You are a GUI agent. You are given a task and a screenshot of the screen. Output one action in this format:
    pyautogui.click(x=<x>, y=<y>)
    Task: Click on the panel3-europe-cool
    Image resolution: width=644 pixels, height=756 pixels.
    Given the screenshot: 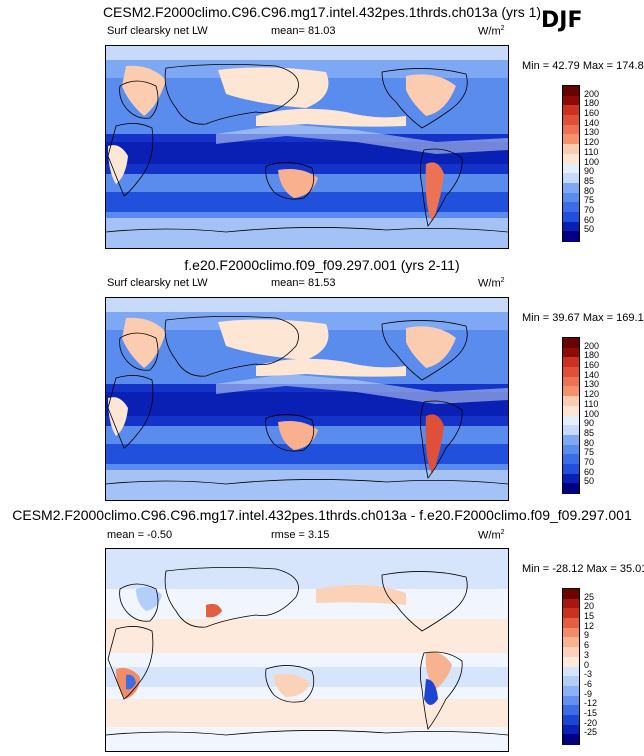 What is the action you would take?
    pyautogui.click(x=149, y=599)
    